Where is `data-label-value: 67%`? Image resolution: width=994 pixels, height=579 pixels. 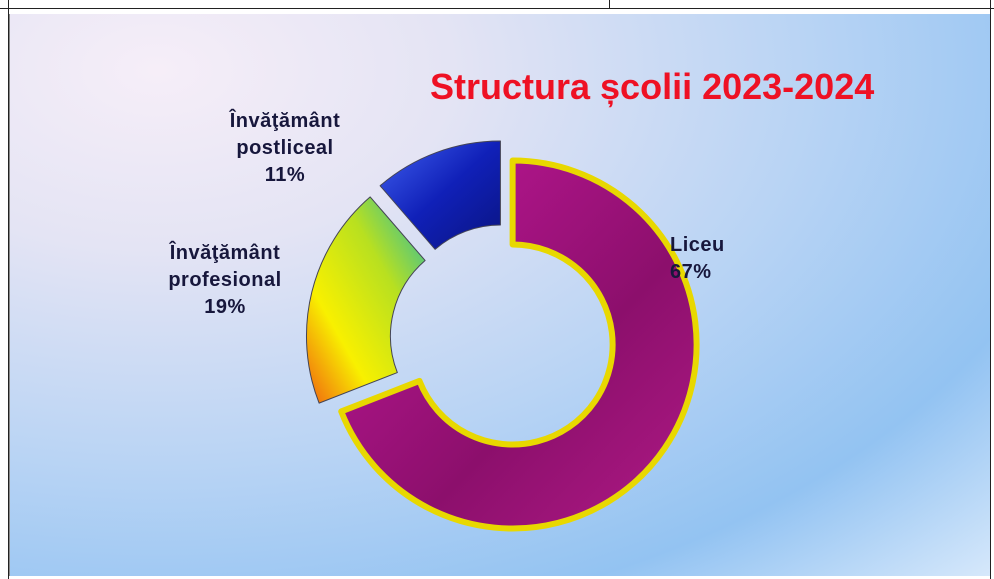 data-label-value: 67% is located at coordinates (691, 272).